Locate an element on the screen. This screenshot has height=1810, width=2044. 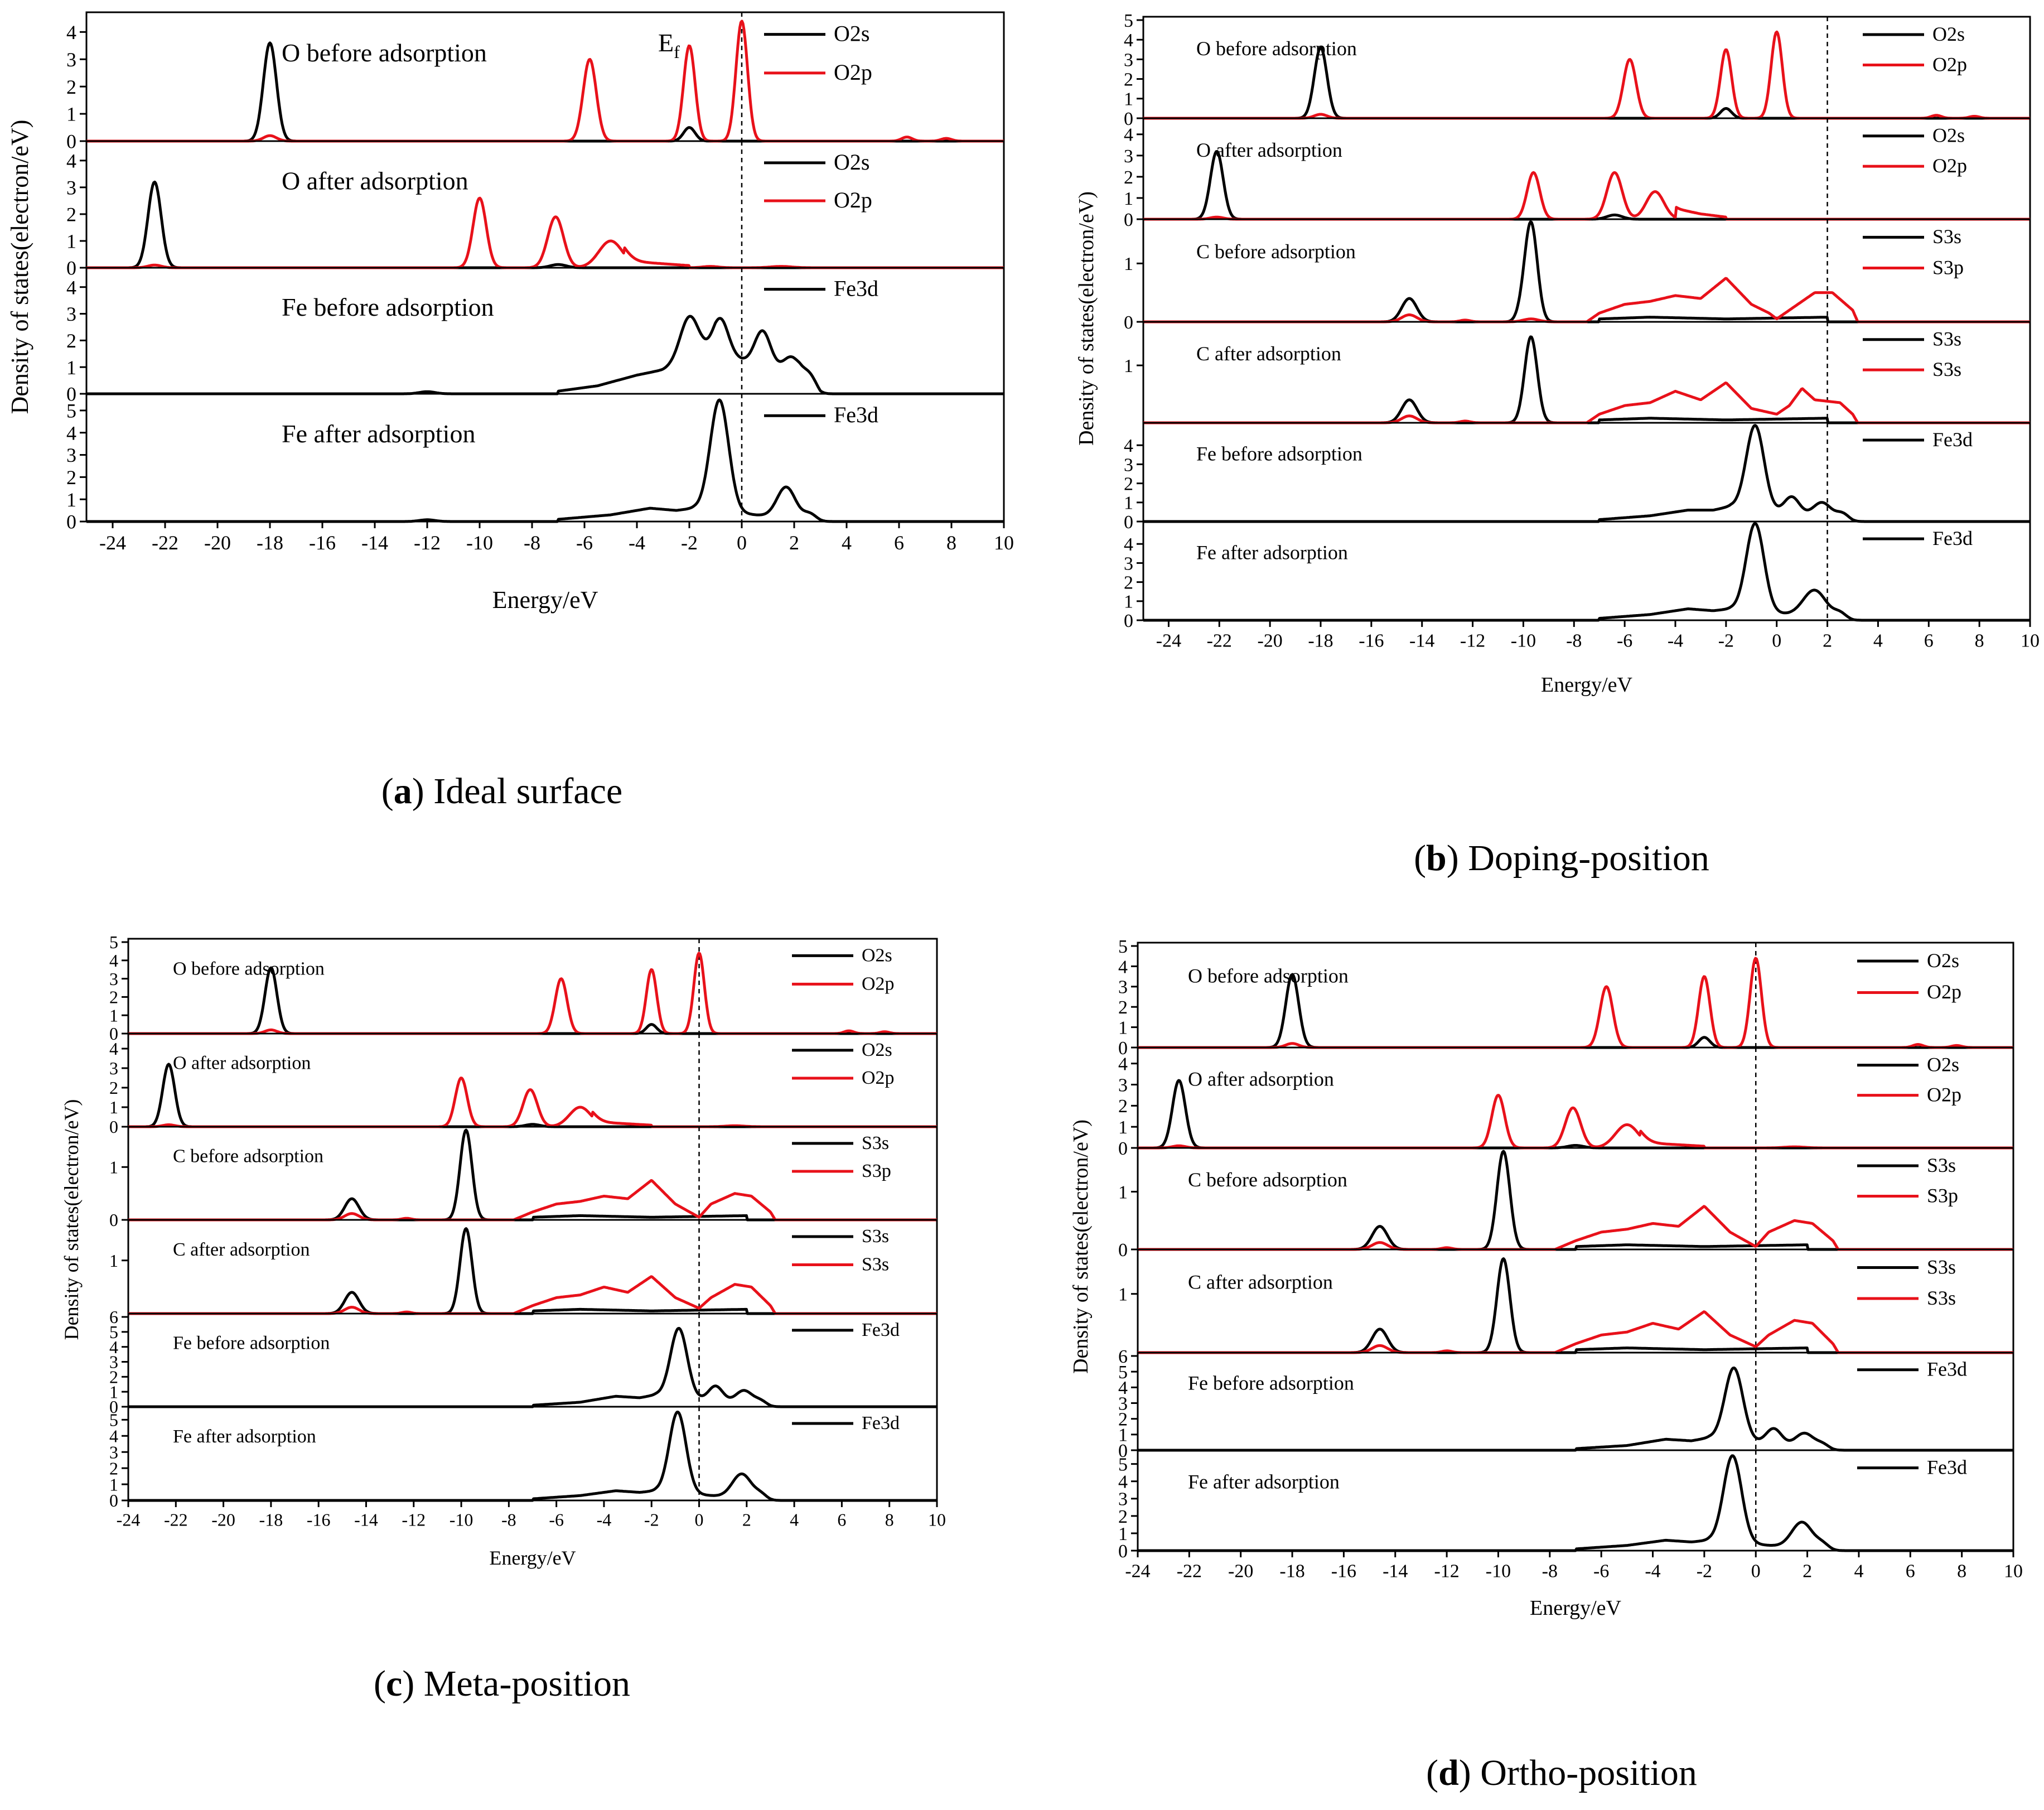
x-tick-label: -6 is located at coordinates (1624, 641).